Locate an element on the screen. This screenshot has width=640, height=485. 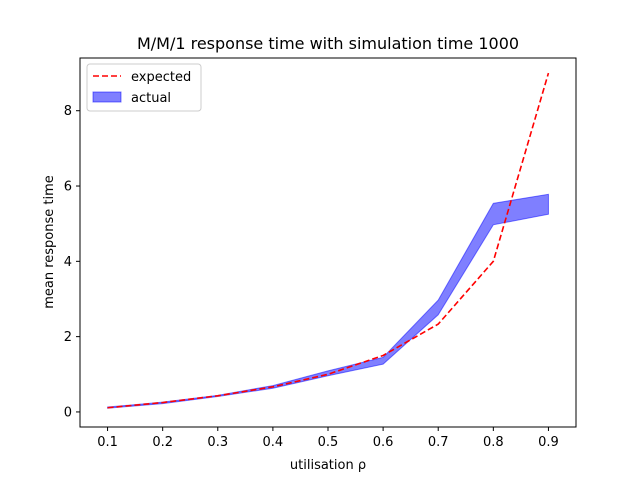
x-tick-label: 0.3 is located at coordinates (217, 442).